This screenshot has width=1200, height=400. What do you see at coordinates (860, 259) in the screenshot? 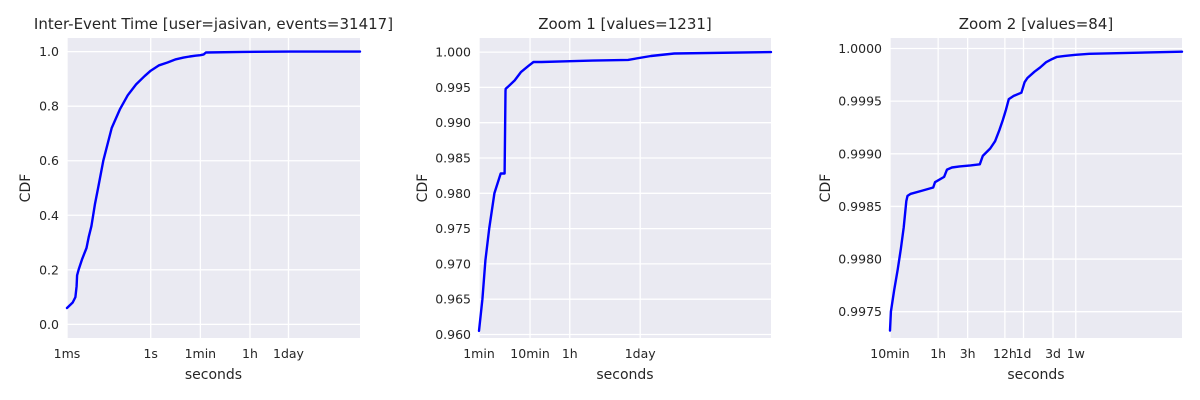
I see `y-tick-label: 0.9980` at bounding box center [860, 259].